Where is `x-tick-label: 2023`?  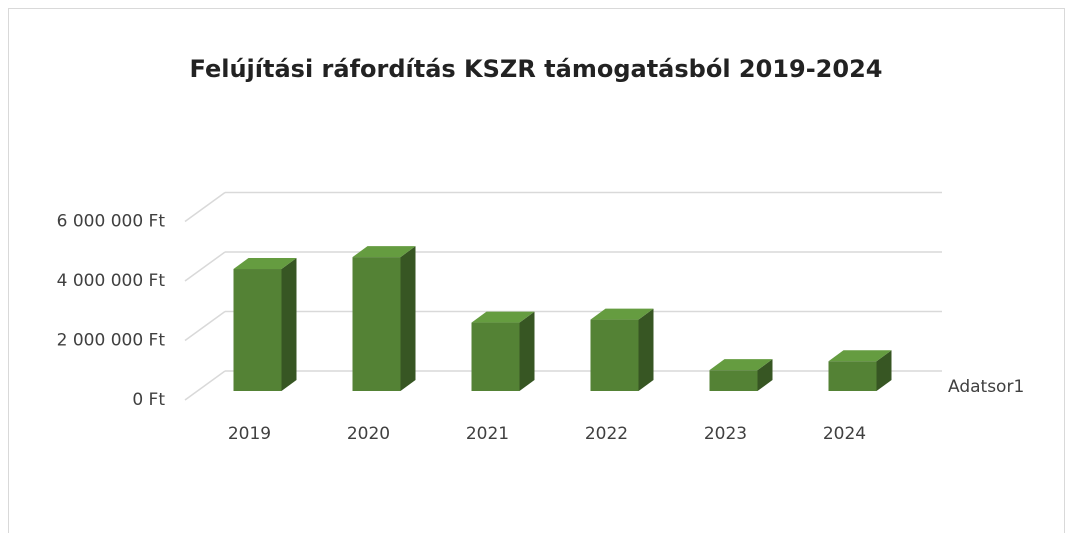 x-tick-label: 2023 is located at coordinates (725, 434).